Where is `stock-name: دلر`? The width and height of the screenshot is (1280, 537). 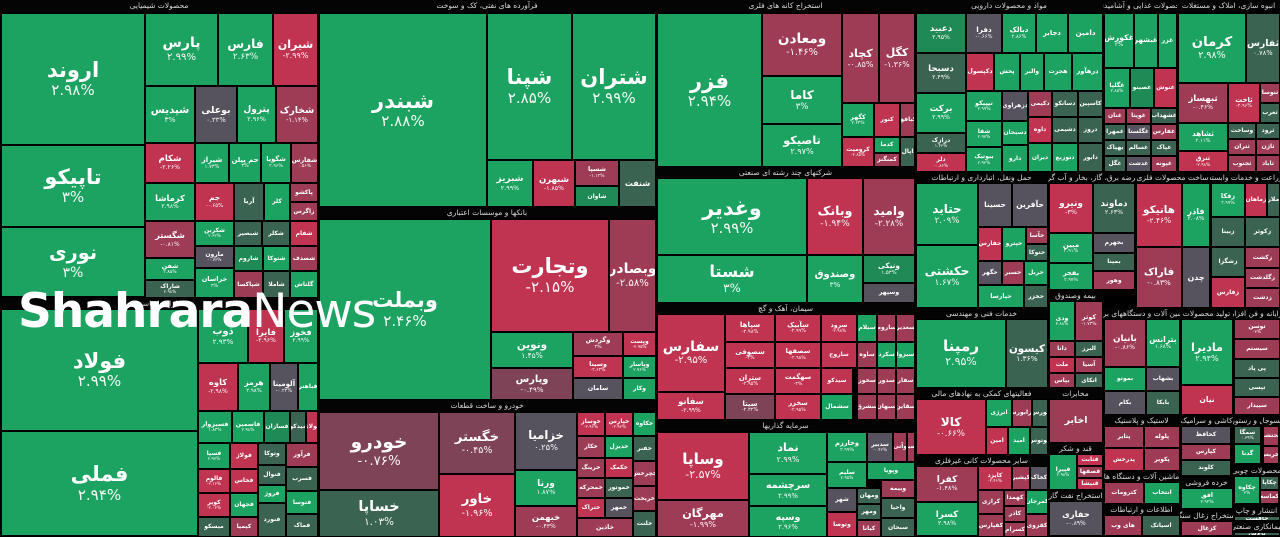
stock-name: دلر is located at coordinates (941, 160).